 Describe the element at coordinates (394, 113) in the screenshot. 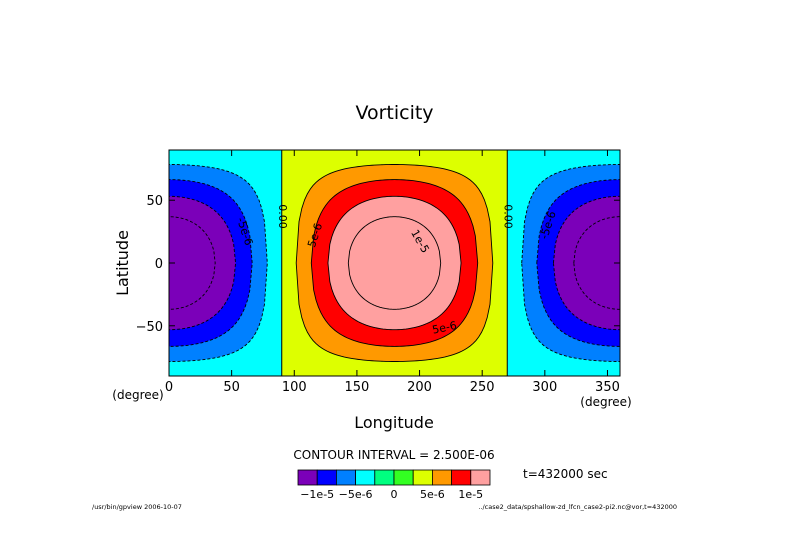

I see `chart-title: Vorticity` at that location.